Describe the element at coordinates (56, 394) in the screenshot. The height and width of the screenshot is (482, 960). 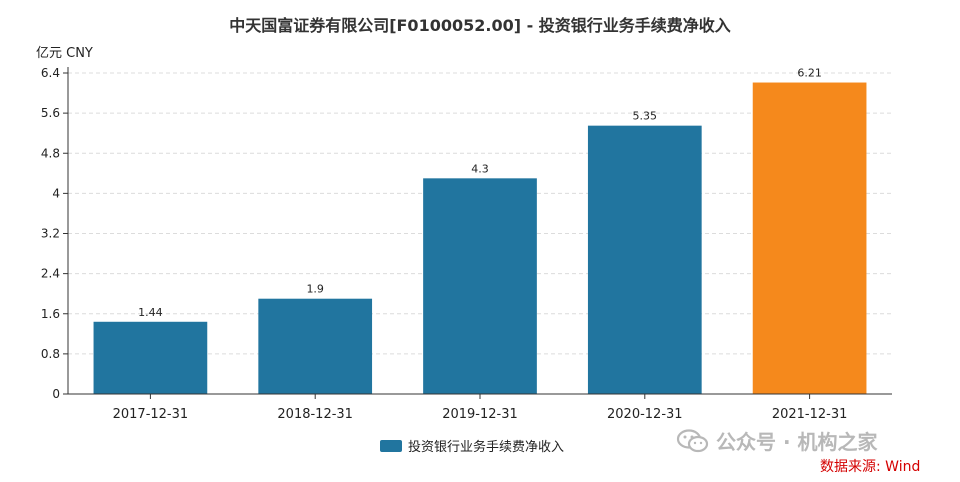
I see `y-tick-label: 0` at that location.